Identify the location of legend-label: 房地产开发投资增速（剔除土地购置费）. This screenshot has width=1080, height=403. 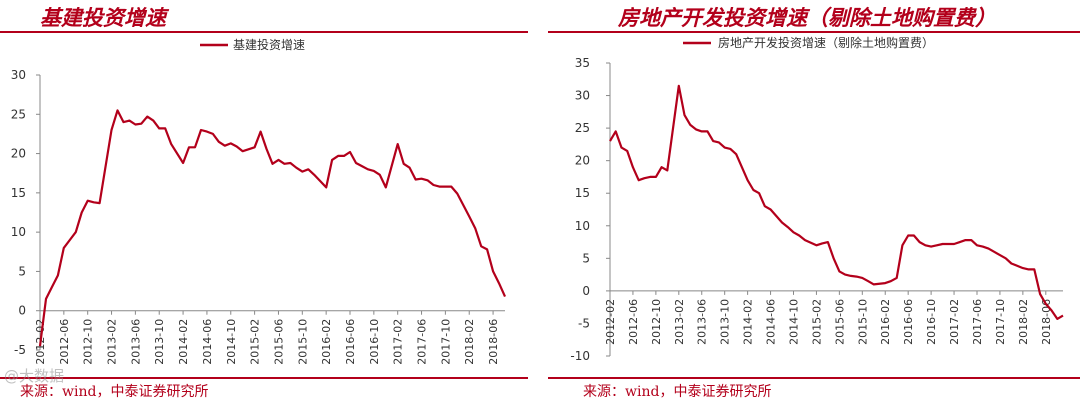
(826, 42).